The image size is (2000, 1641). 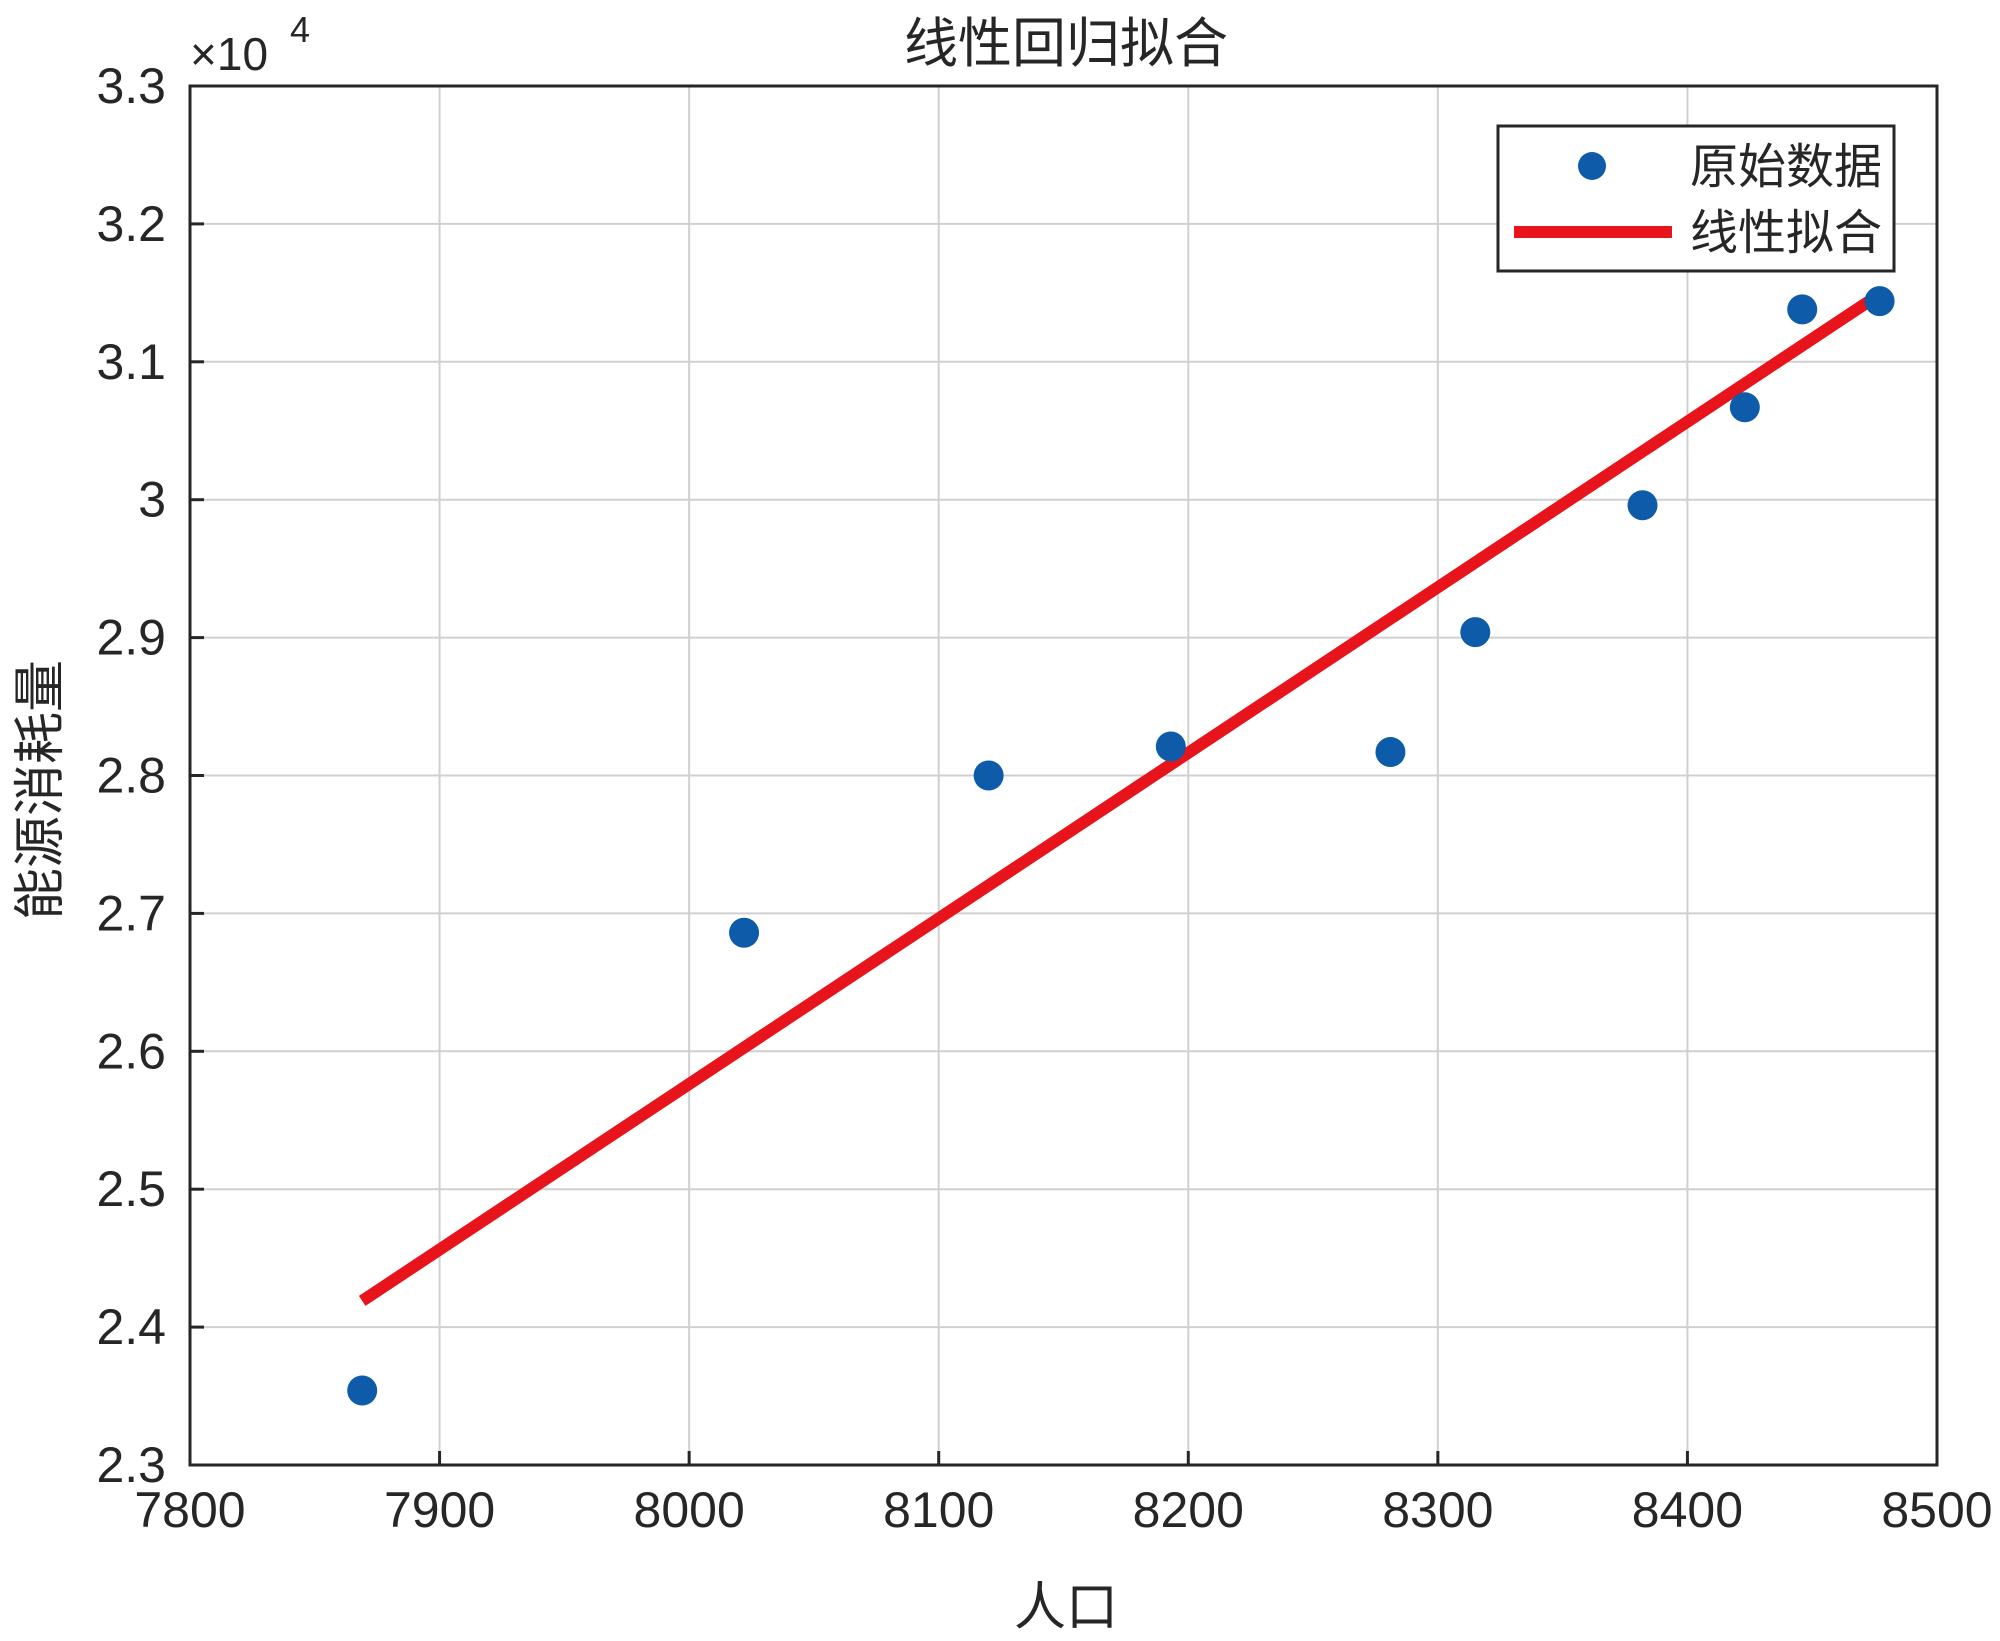 I want to click on legend-box, so click(x=1696, y=198).